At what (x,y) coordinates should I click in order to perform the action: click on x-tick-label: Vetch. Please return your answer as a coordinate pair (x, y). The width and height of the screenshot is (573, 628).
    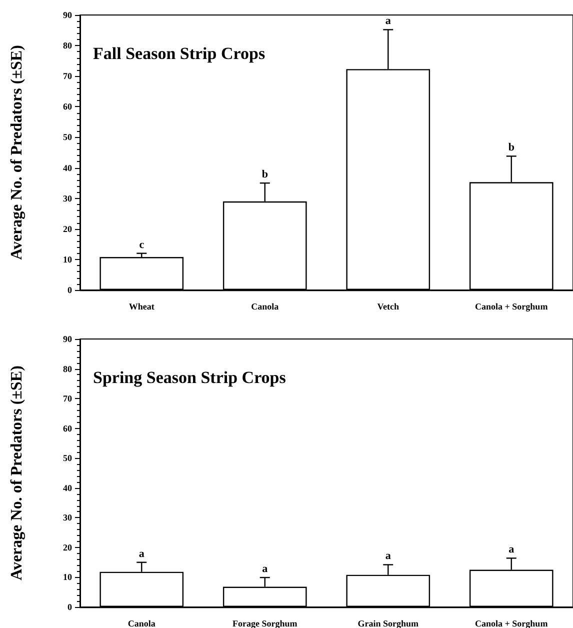
    Looking at the image, I should click on (388, 307).